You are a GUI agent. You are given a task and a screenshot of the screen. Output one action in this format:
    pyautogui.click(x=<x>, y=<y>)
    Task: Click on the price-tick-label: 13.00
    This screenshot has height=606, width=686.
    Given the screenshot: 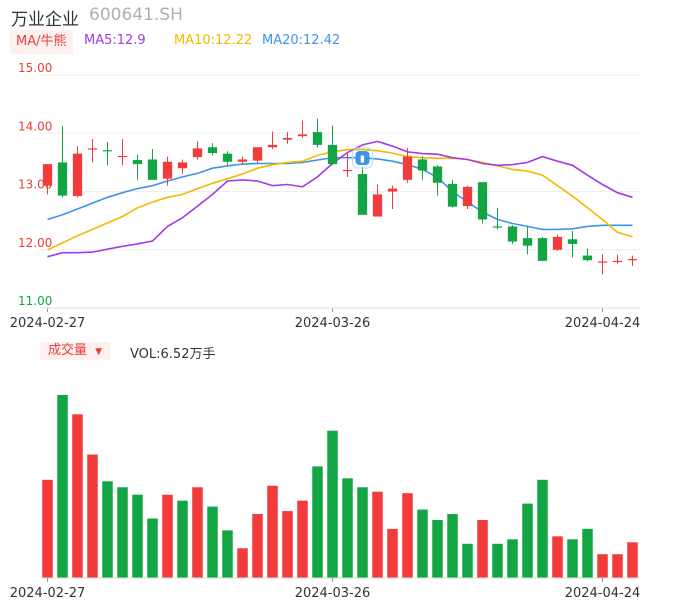 What is the action you would take?
    pyautogui.click(x=35, y=185)
    